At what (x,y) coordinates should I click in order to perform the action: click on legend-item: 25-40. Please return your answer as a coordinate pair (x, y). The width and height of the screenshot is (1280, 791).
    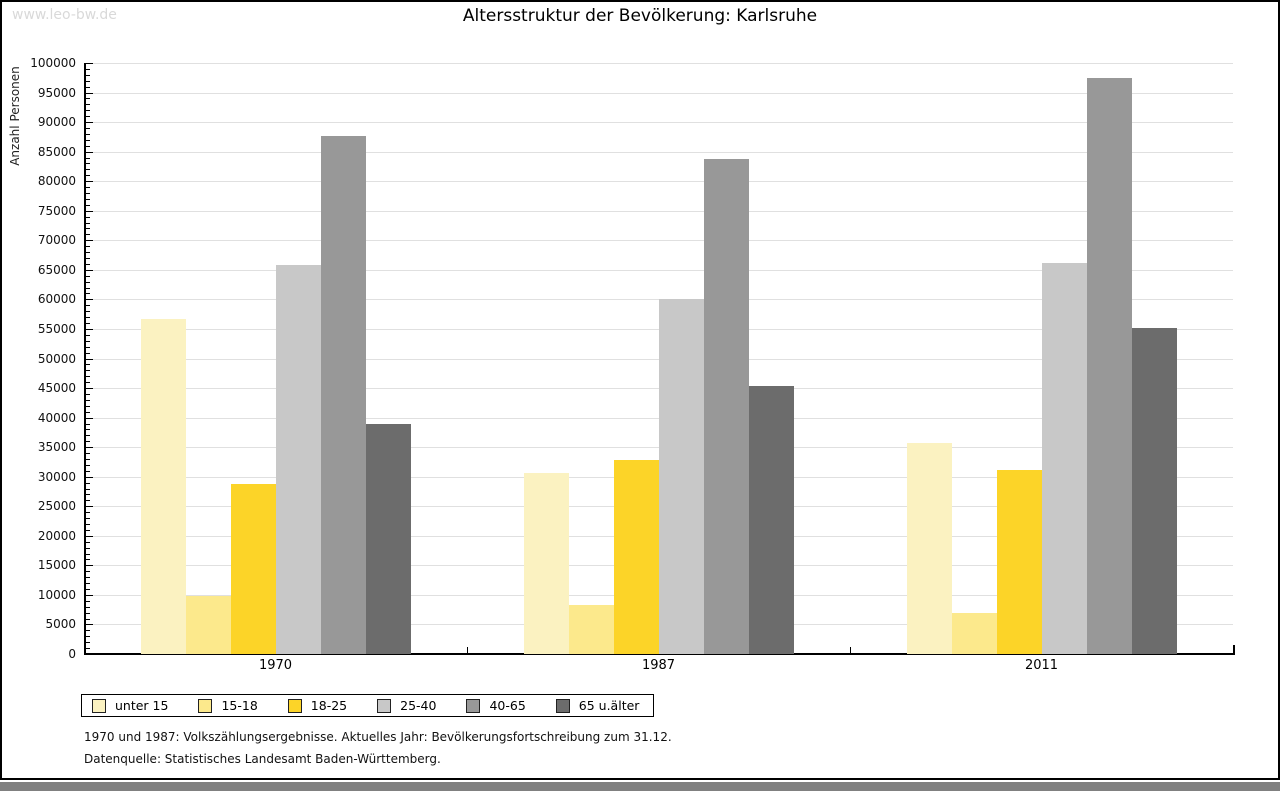
    Looking at the image, I should click on (406, 705).